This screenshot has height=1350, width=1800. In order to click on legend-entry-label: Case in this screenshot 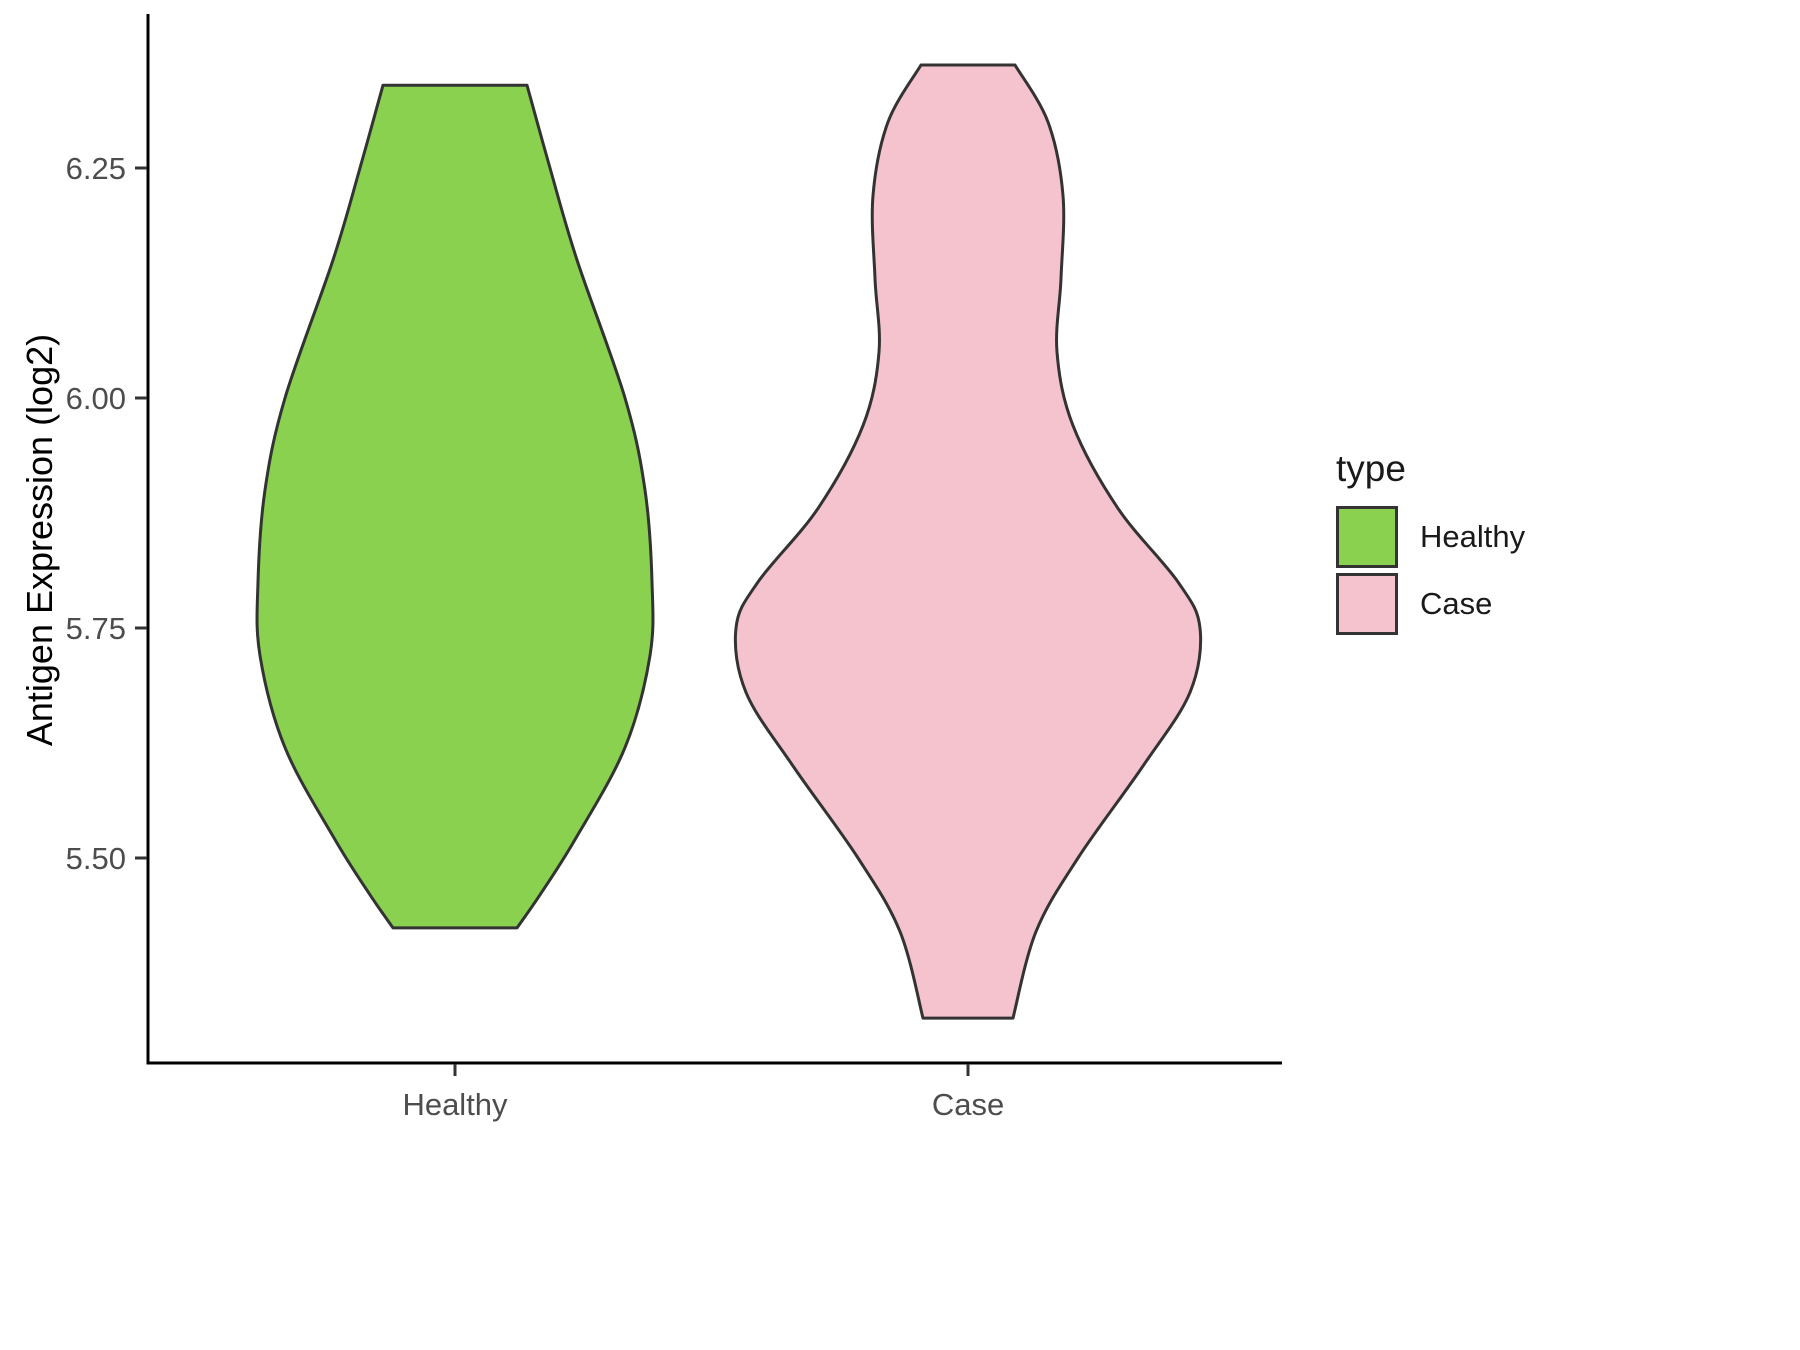, I will do `click(1456, 603)`.